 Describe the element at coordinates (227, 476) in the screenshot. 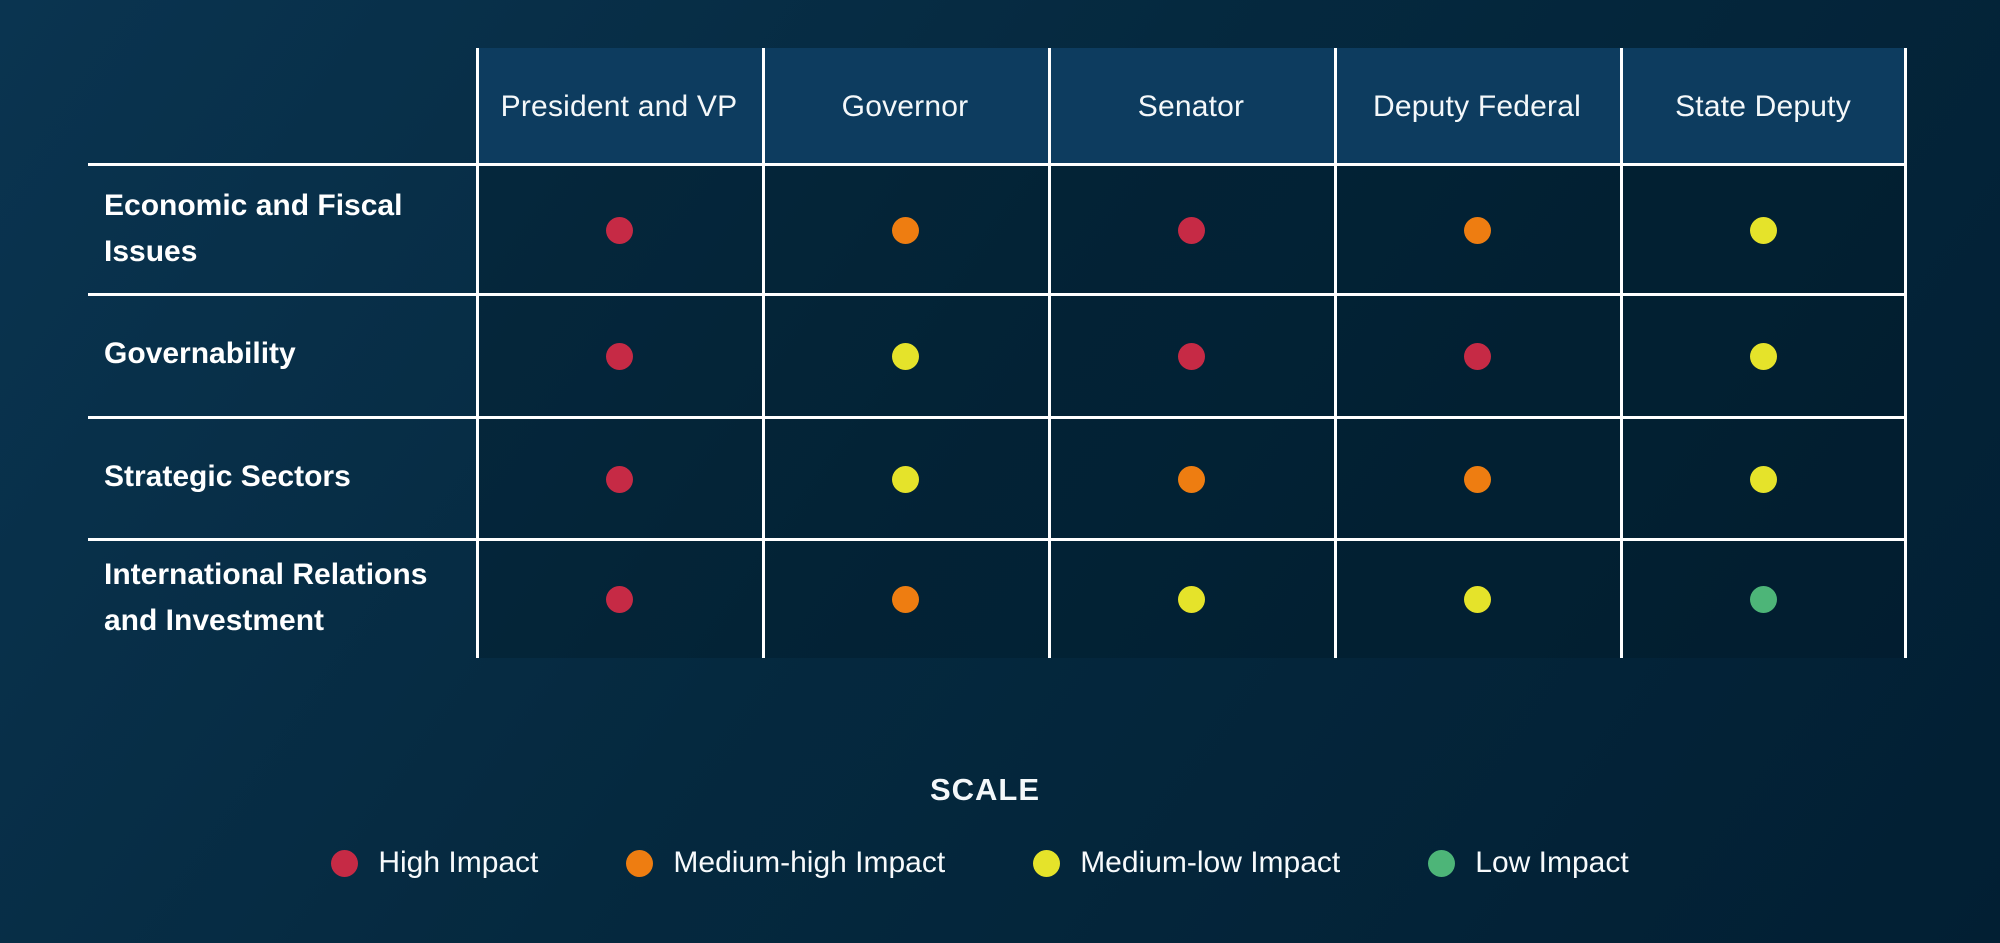

I see `row-label-strategic-sectors: Strategic Sectors` at that location.